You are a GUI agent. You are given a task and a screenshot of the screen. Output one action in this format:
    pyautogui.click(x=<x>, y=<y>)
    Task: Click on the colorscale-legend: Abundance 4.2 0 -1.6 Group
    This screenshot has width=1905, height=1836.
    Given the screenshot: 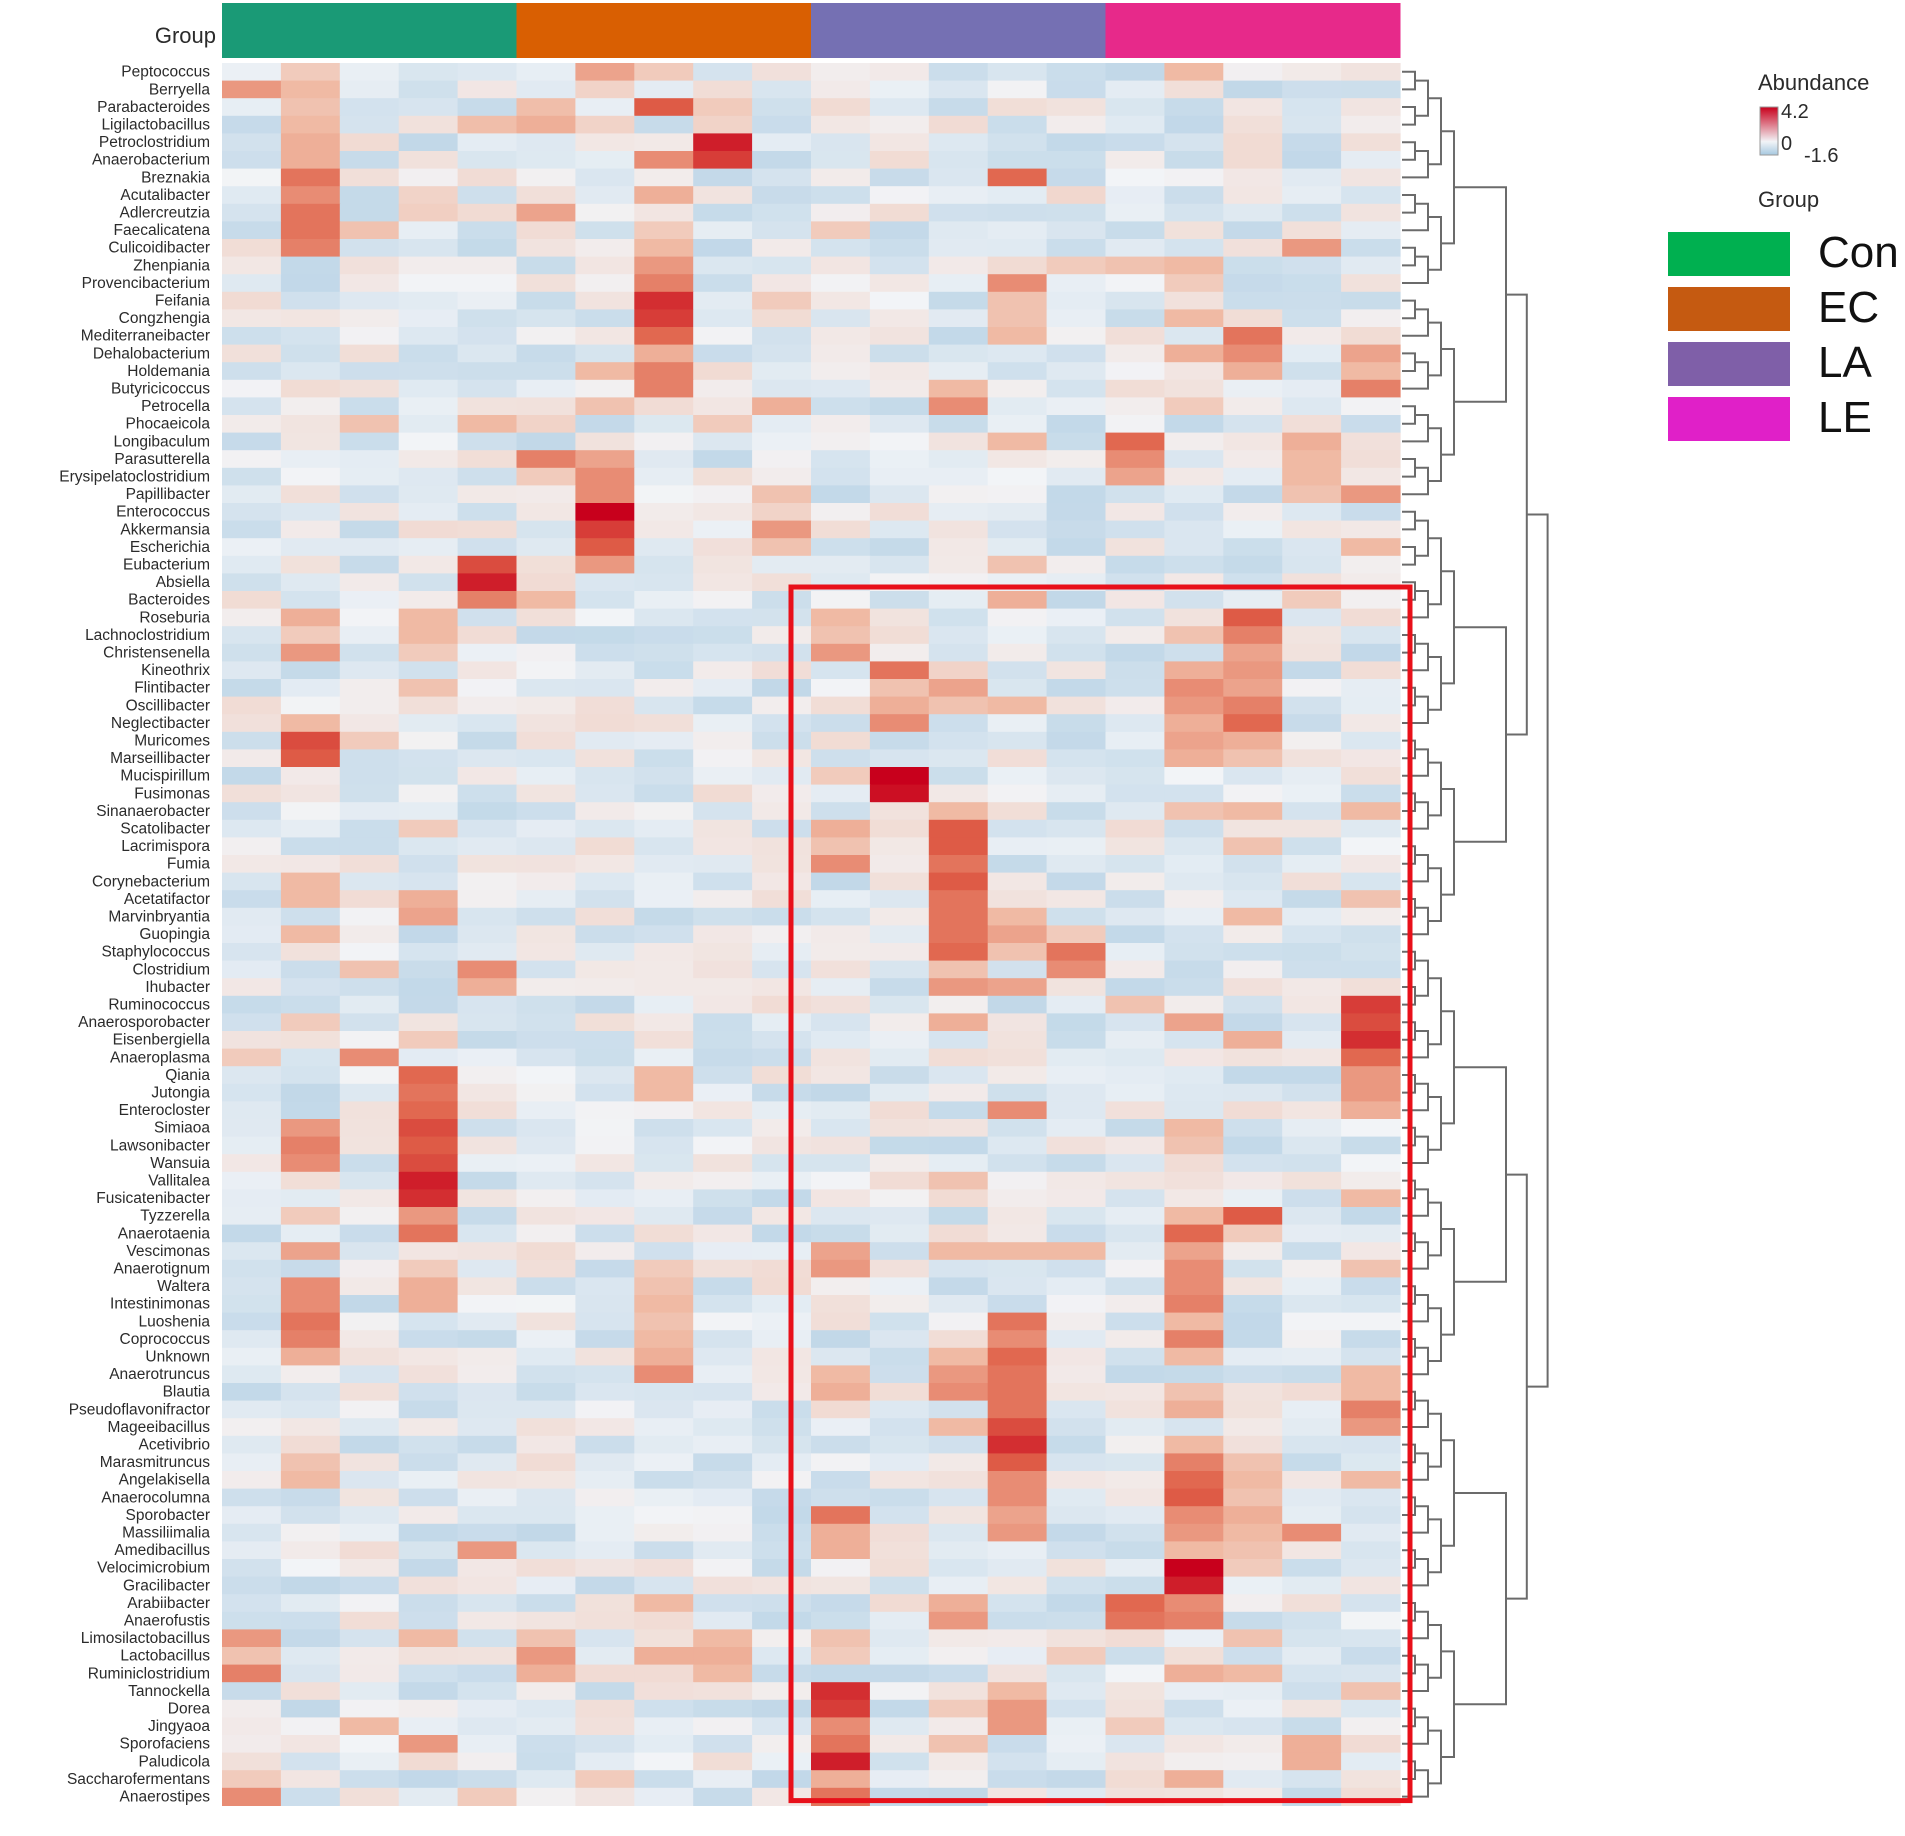 What is the action you would take?
    pyautogui.click(x=1813, y=141)
    